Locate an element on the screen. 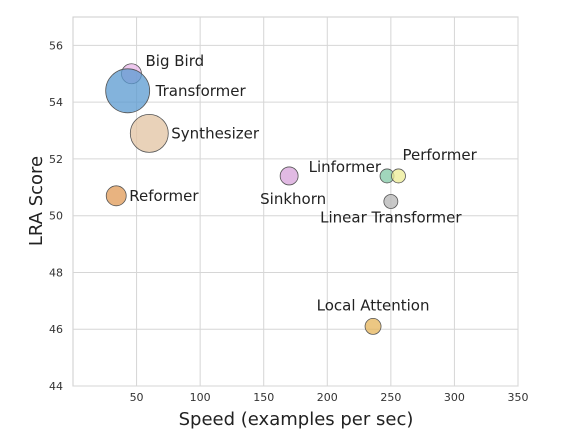 The height and width of the screenshot is (438, 568). bubble-sinkhorn is located at coordinates (289, 176).